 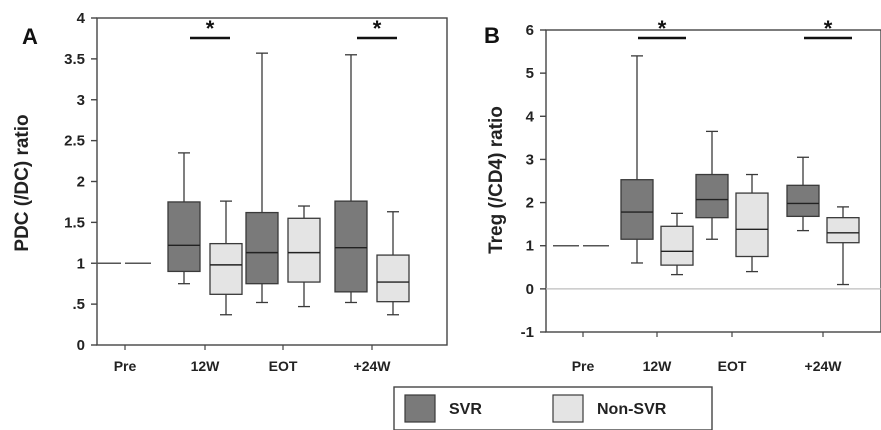 I want to click on y-tick-label: .5, so click(x=78, y=304).